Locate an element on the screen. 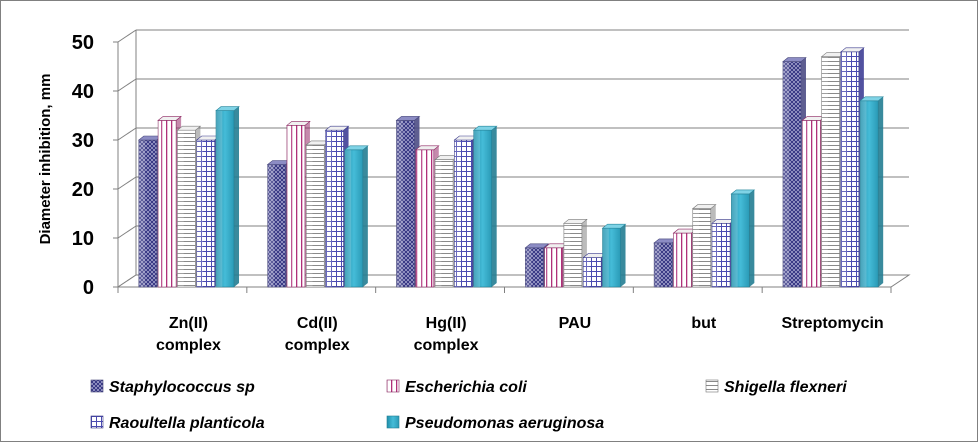 Image resolution: width=978 pixels, height=442 pixels. y-tick-label: 50 is located at coordinates (83, 43).